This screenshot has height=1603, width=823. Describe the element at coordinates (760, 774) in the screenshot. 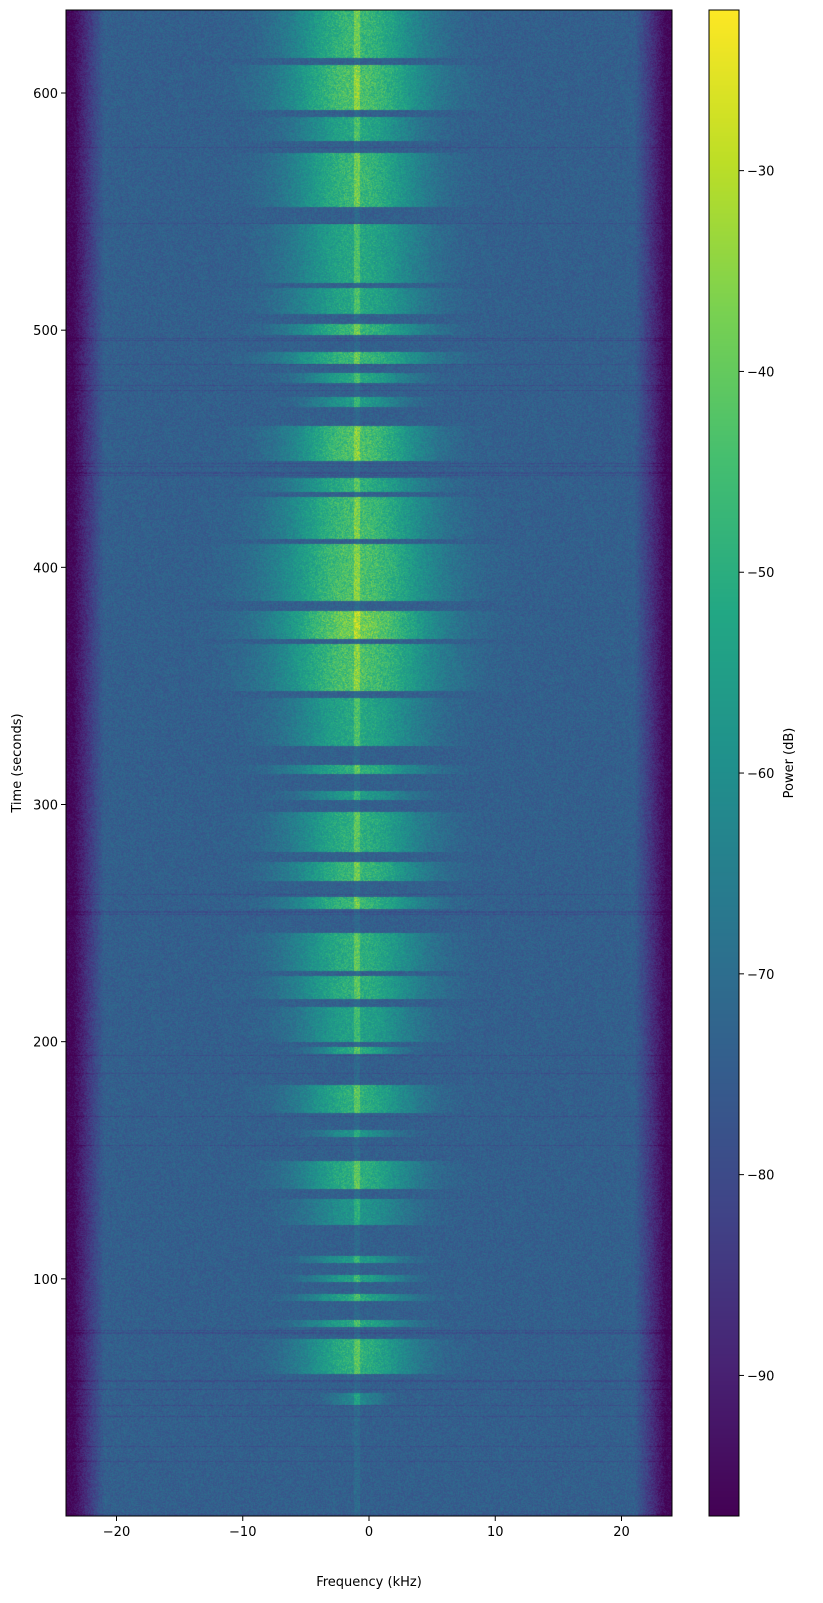

I see `colorbar-tick-label: −60` at that location.